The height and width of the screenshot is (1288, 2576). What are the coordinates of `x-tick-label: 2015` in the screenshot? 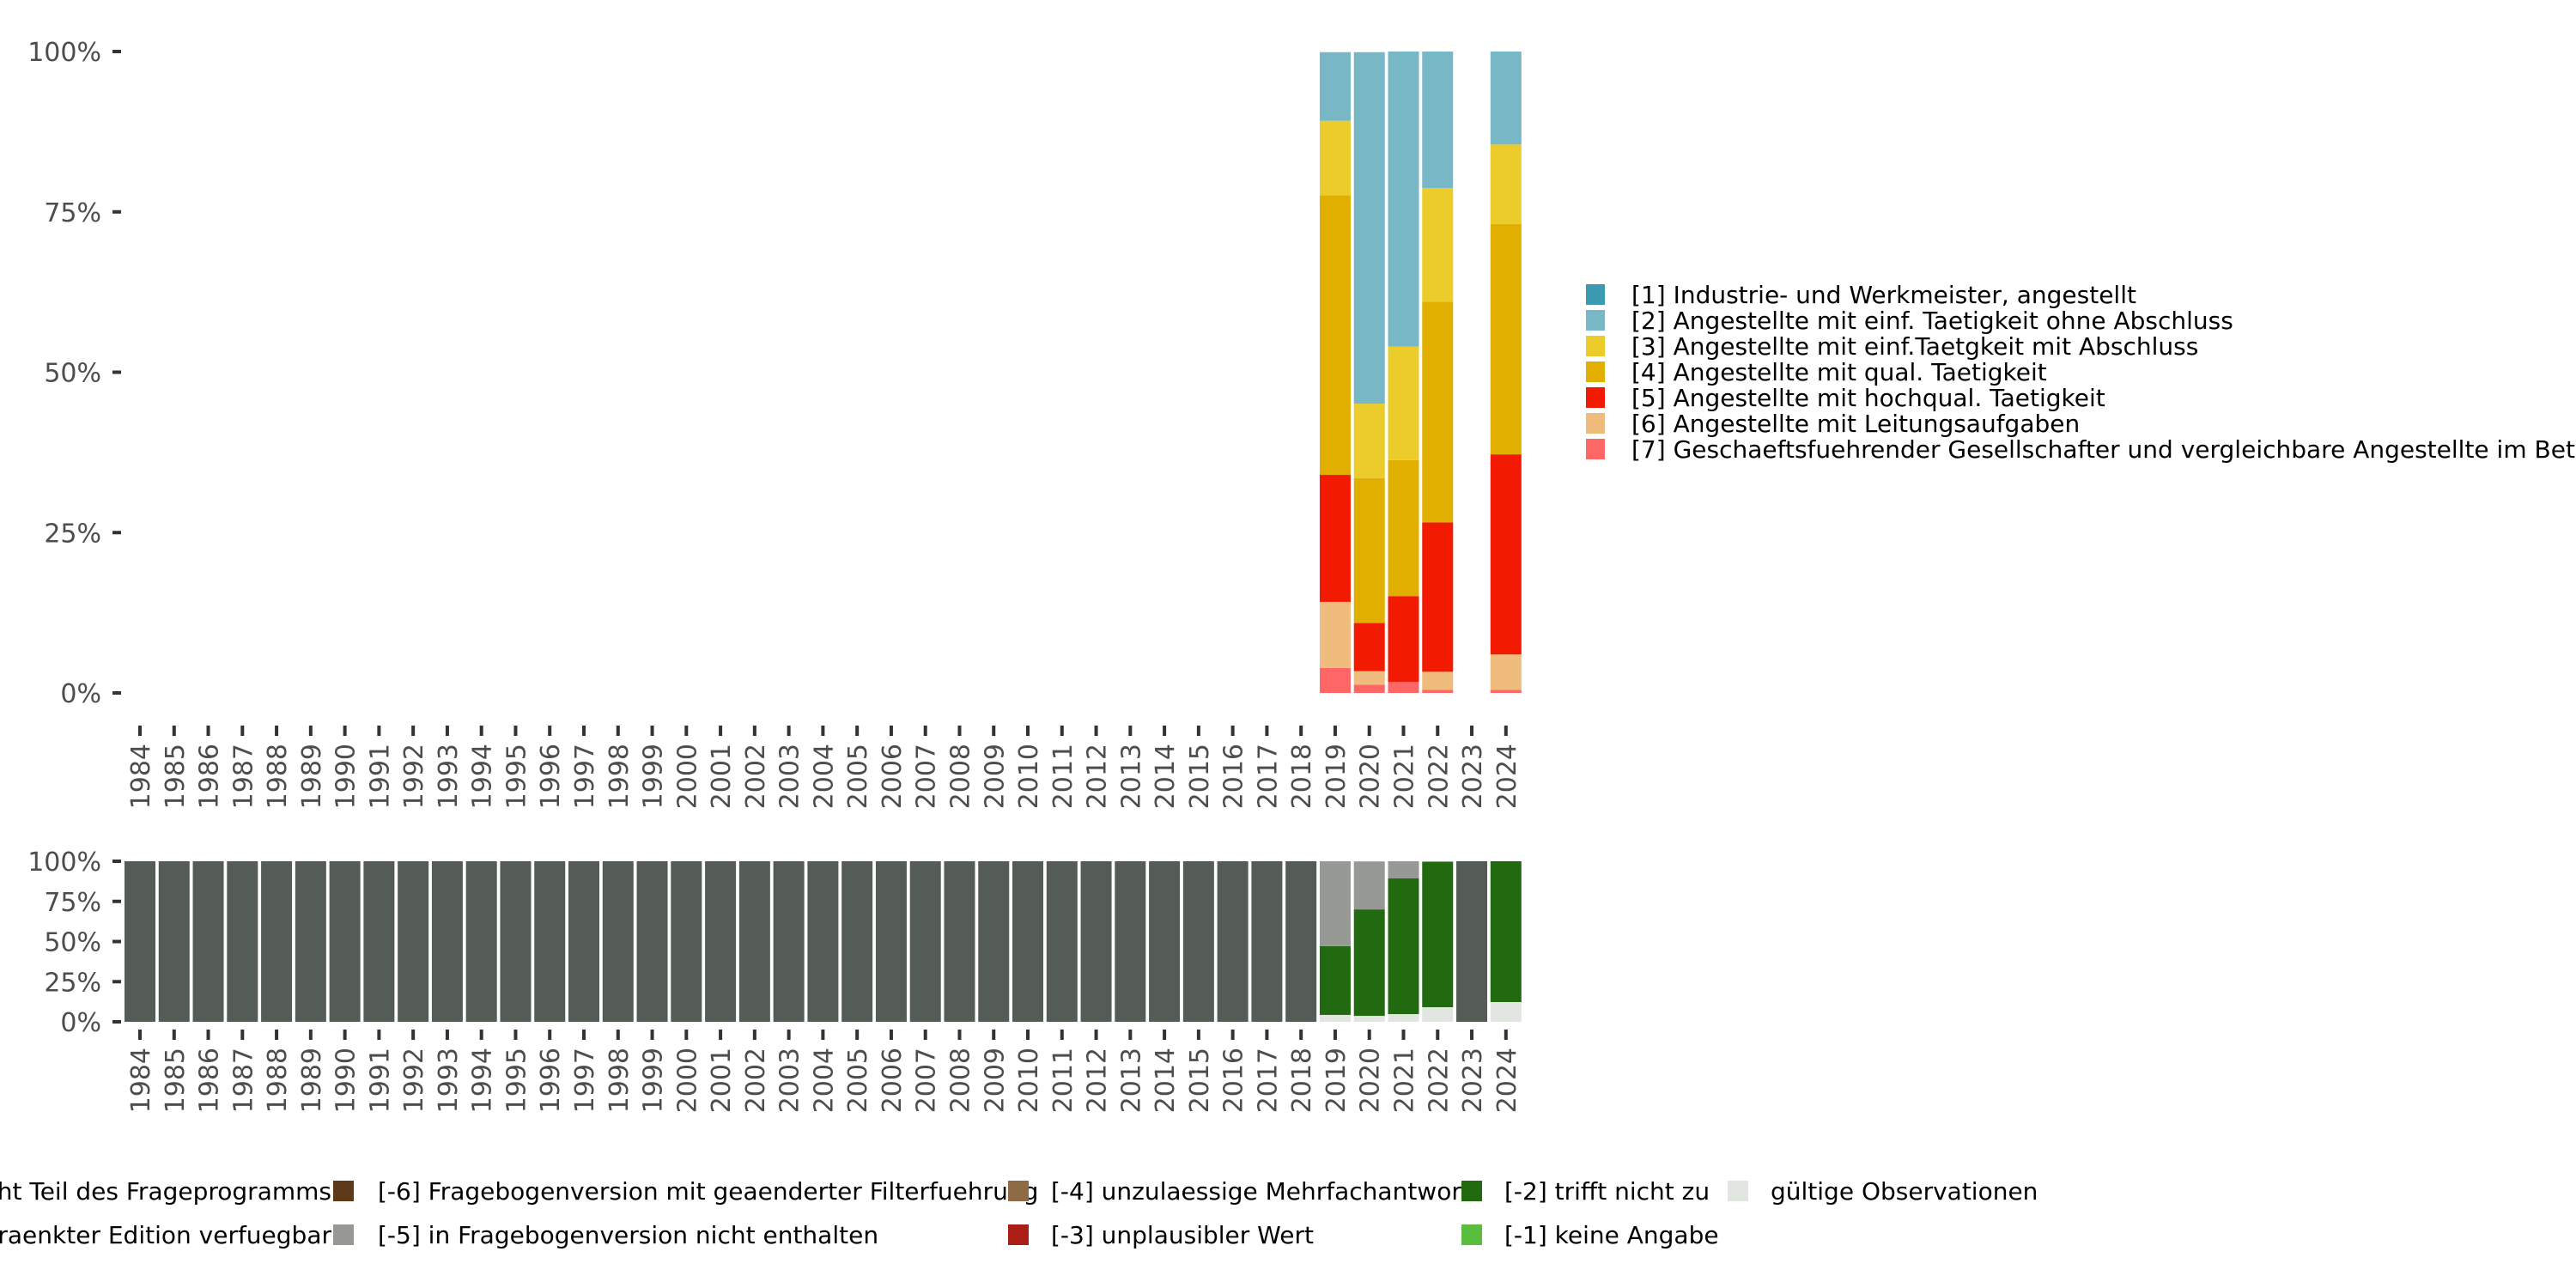 It's located at (1200, 1080).